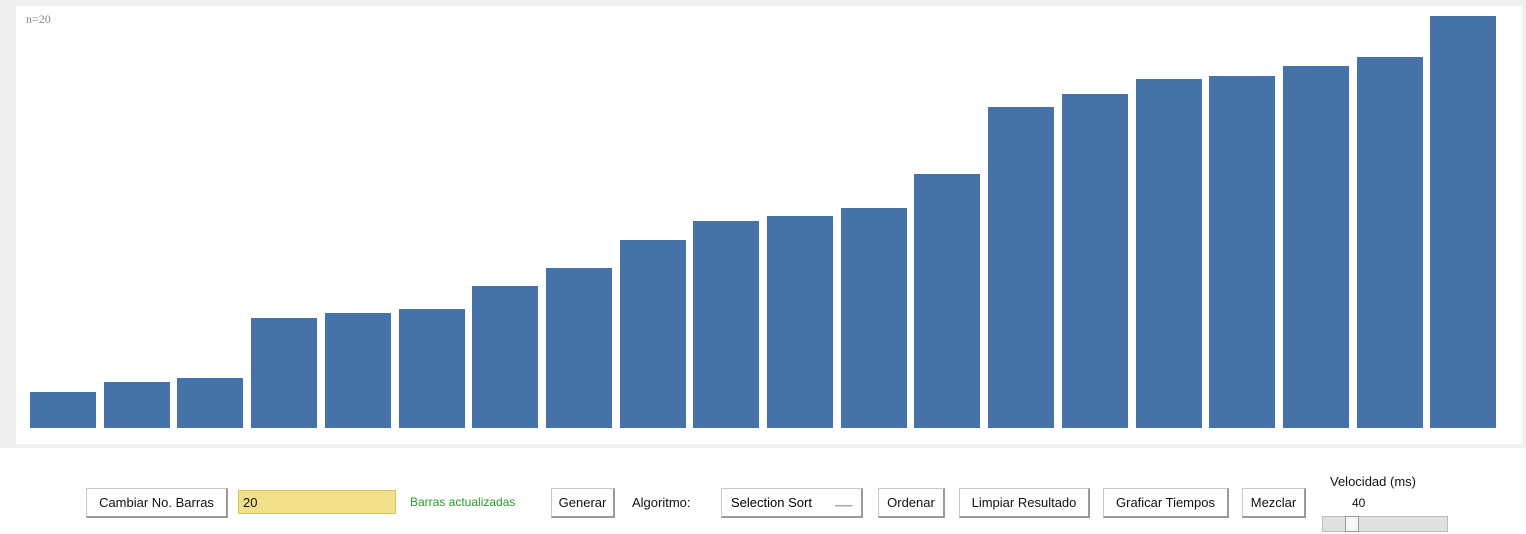 Image resolution: width=1526 pixels, height=534 pixels. What do you see at coordinates (1373, 481) in the screenshot?
I see `speed-label: Velocidad (ms)` at bounding box center [1373, 481].